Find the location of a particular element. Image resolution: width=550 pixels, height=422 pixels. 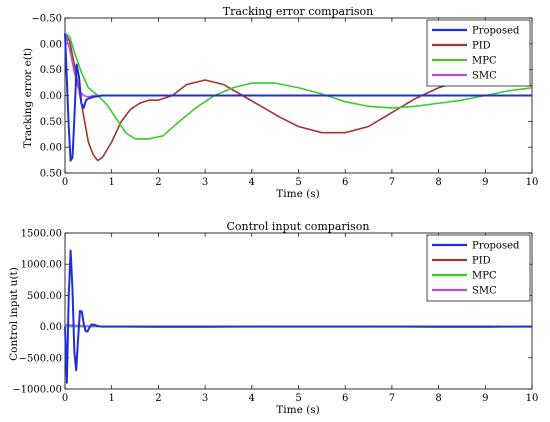

y-tick-label: 1500.00 is located at coordinates (41, 234).